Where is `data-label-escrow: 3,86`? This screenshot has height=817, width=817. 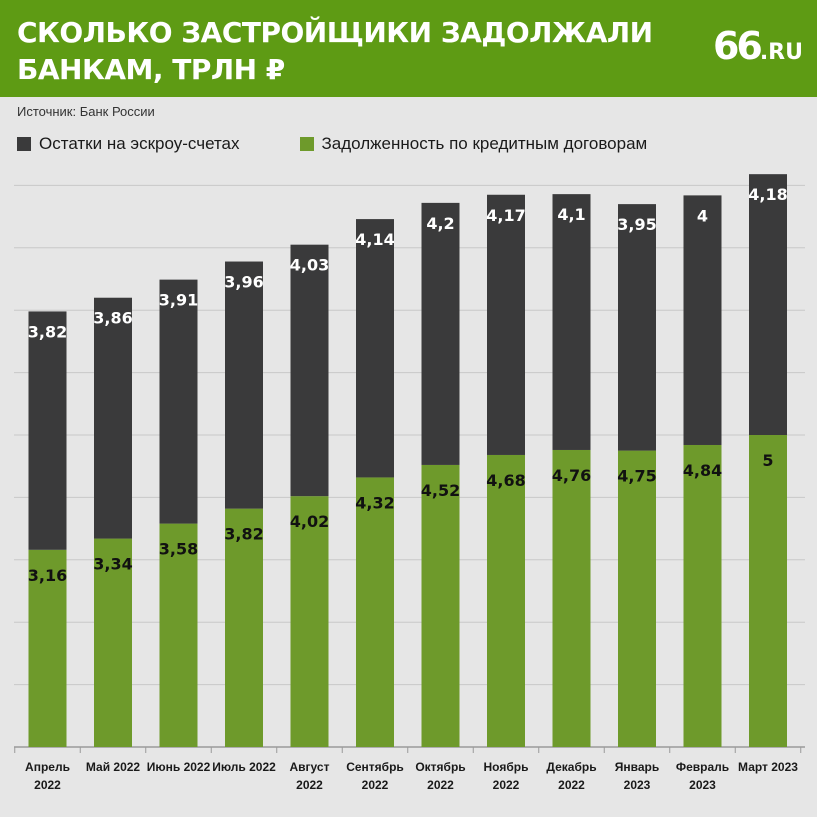 data-label-escrow: 3,86 is located at coordinates (112, 318).